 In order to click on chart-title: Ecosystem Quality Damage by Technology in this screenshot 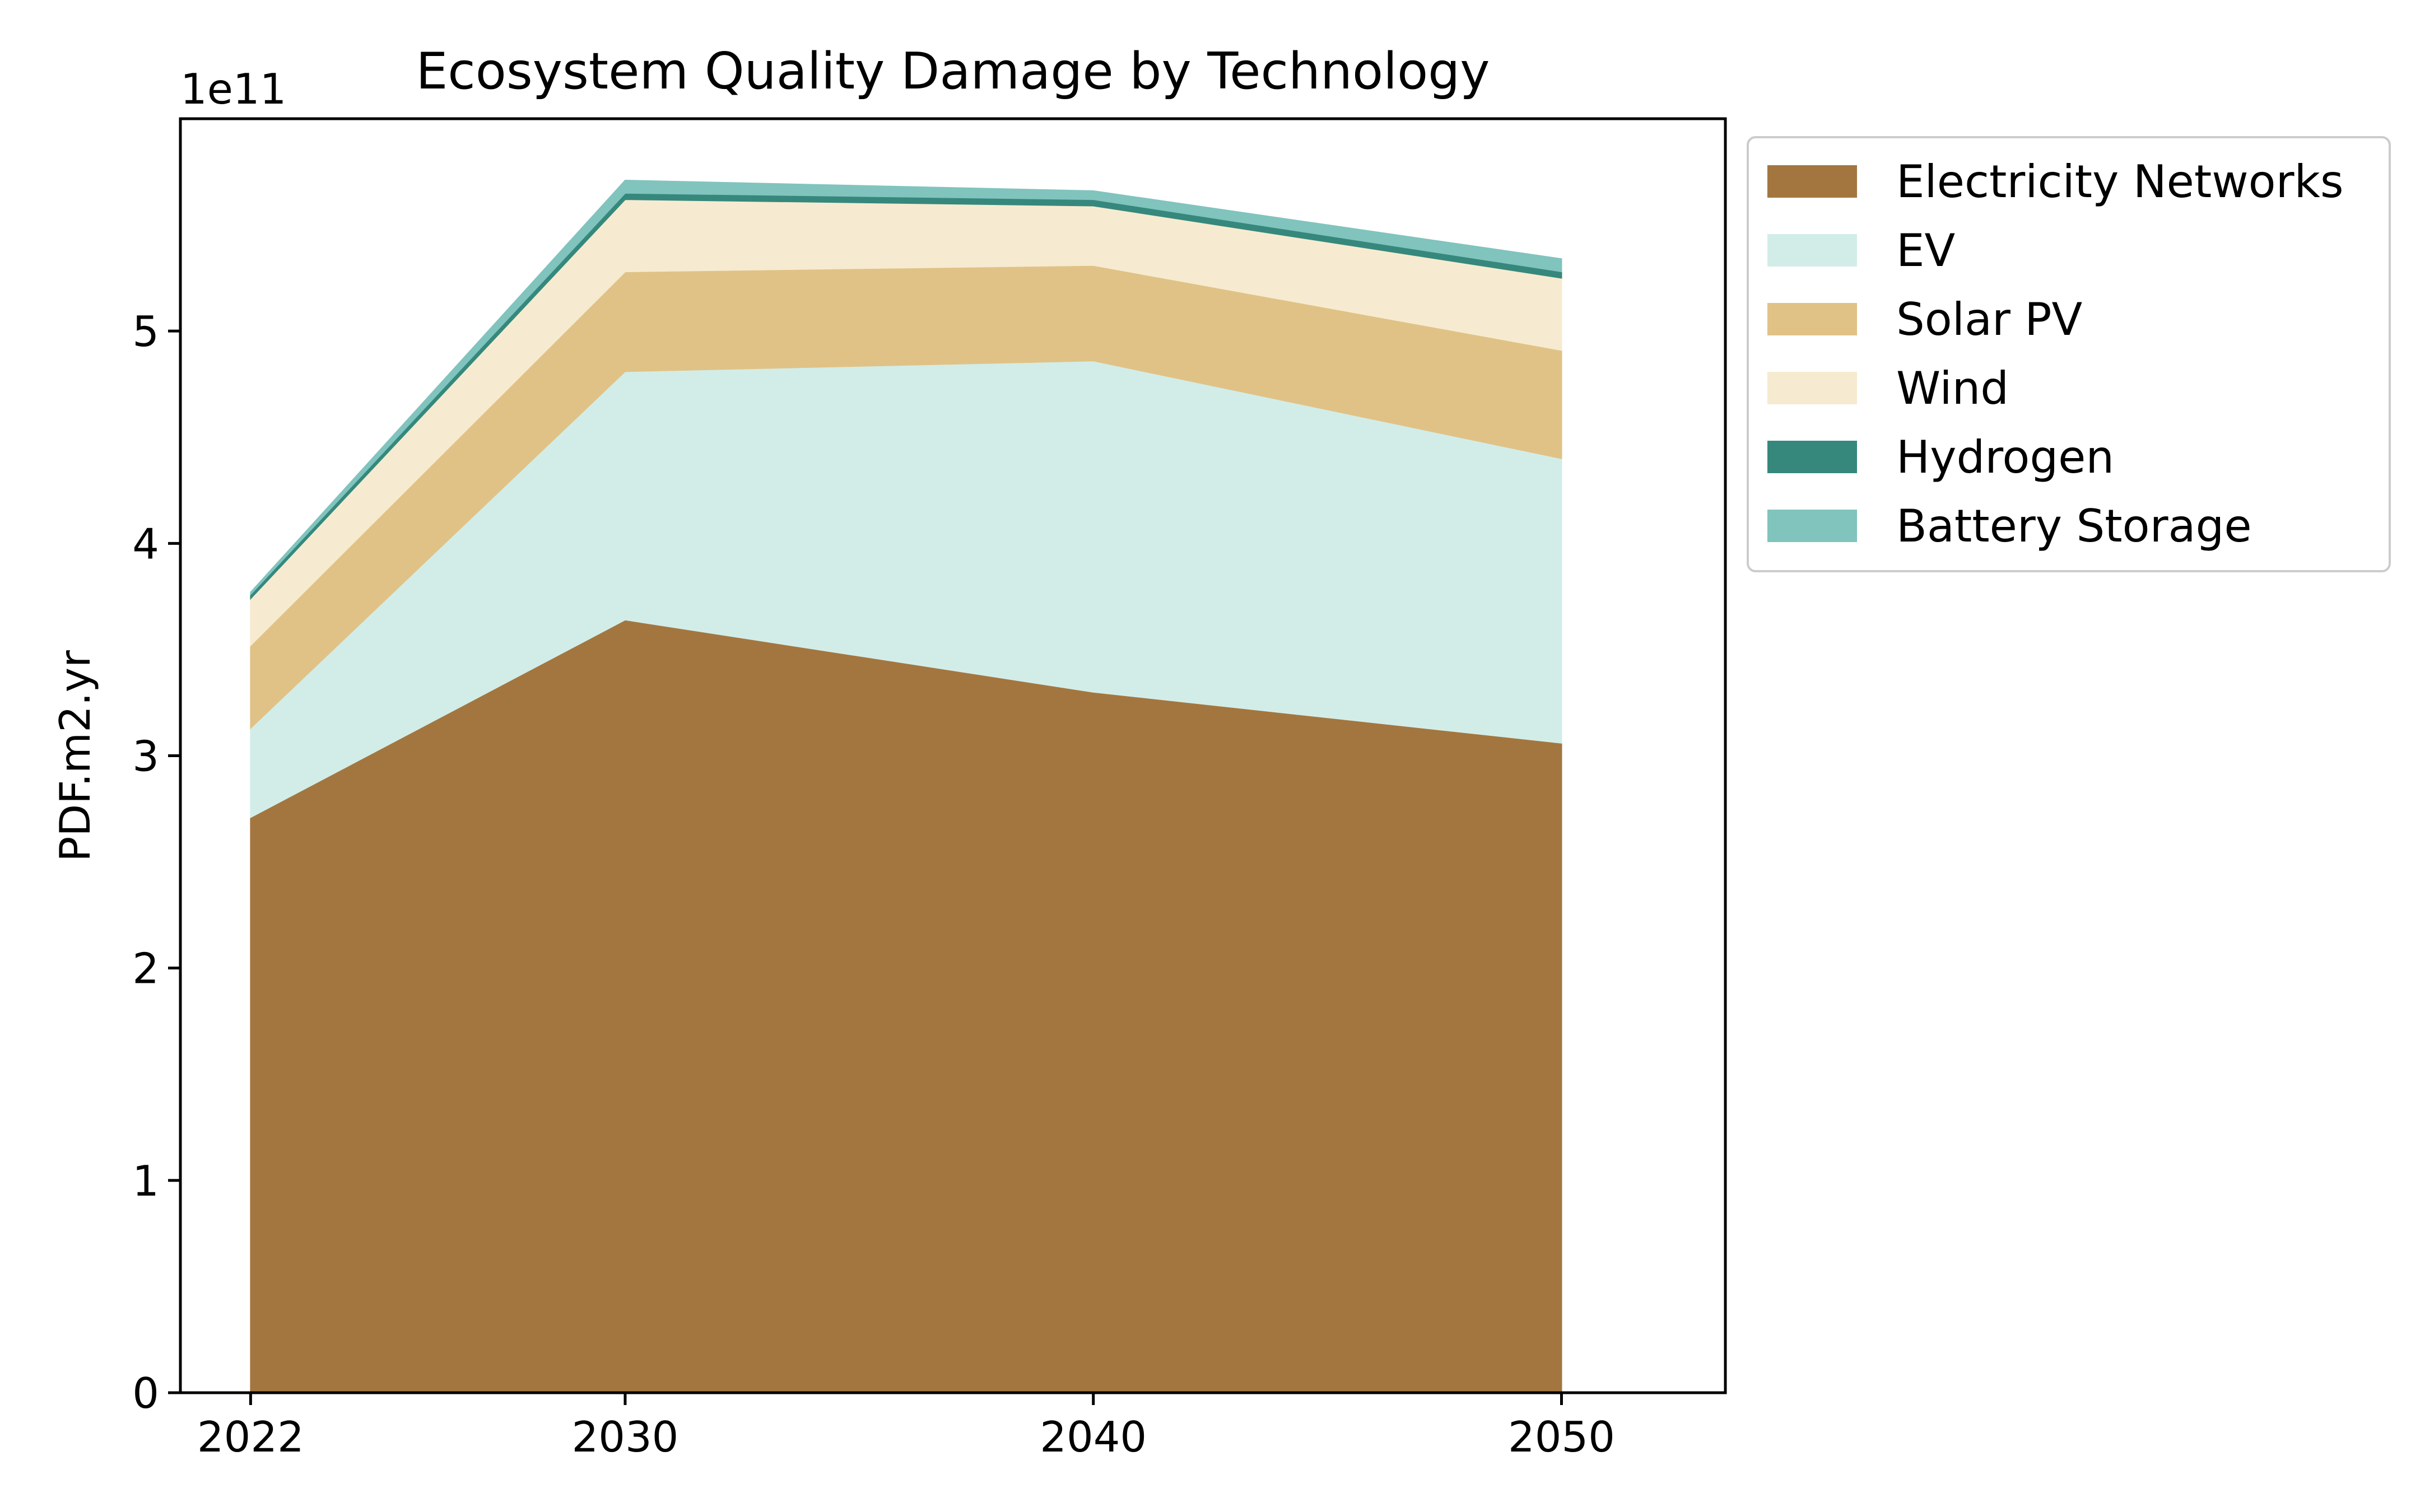, I will do `click(953, 72)`.